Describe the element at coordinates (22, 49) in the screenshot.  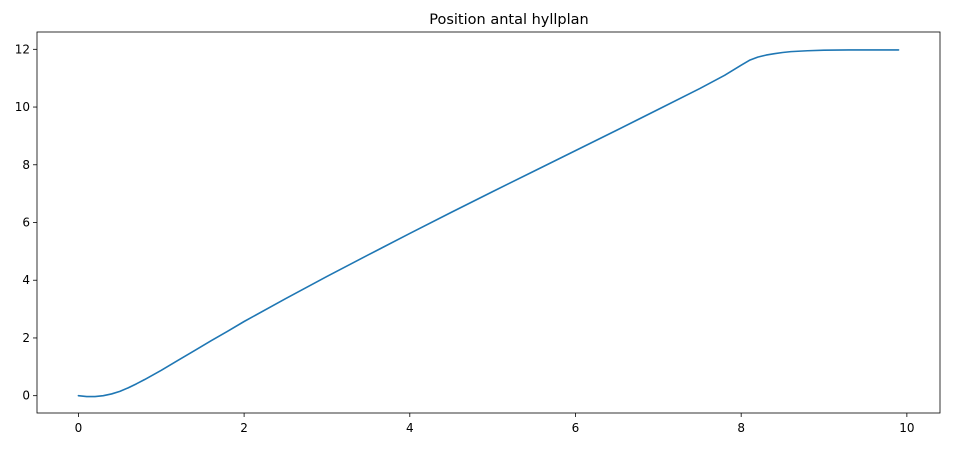
I see `y-tick-label: 12` at that location.